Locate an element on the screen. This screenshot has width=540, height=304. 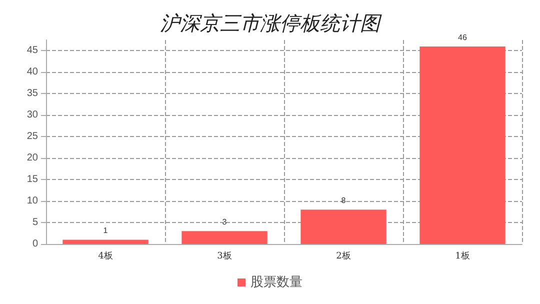
data-label: 3 is located at coordinates (225, 222).